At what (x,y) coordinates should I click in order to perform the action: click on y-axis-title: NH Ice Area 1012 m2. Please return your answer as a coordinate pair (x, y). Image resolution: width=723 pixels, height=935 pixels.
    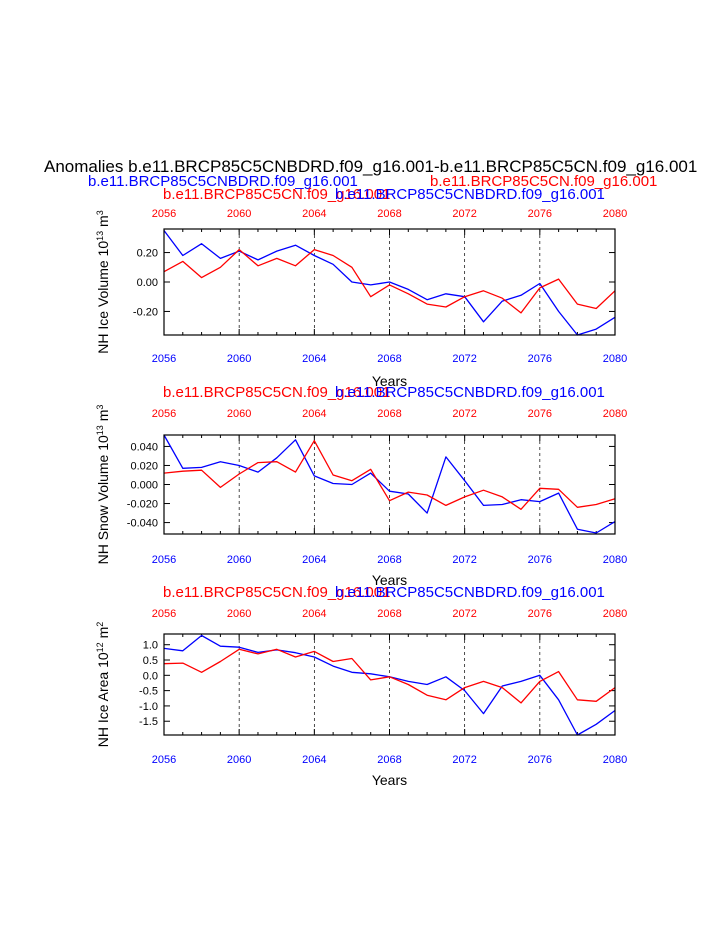
    Looking at the image, I should click on (103, 685).